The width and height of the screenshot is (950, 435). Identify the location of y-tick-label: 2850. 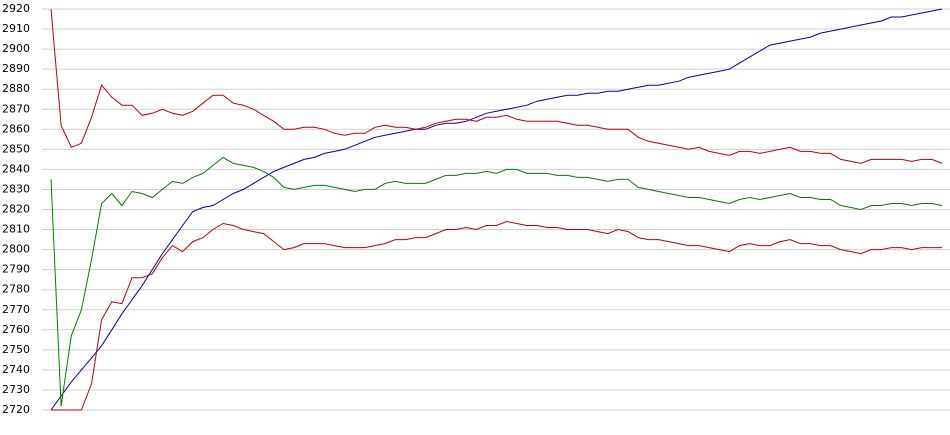
(16, 148).